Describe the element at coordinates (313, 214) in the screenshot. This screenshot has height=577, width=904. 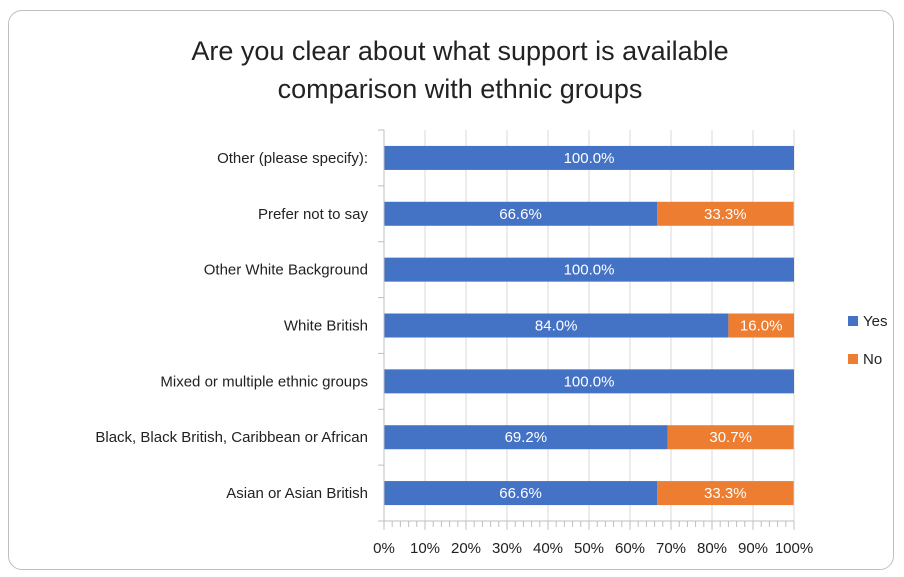
I see `category-label: Prefer not to say` at that location.